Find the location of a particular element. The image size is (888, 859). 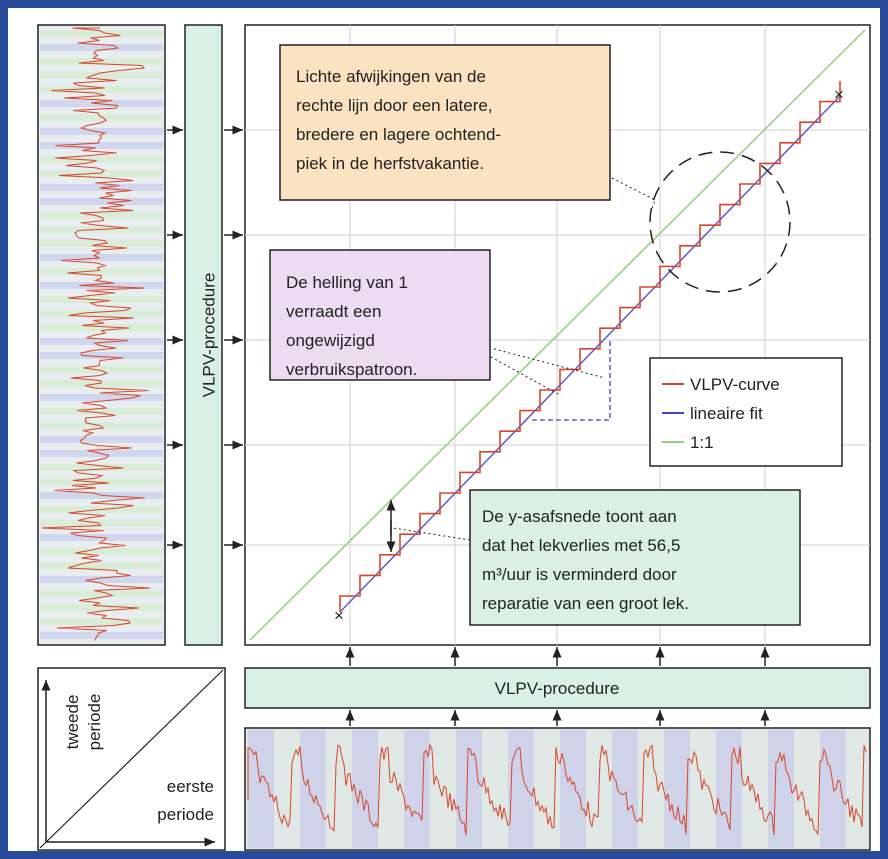

annotation-line: De y-asafsnede toont aan is located at coordinates (579, 516).